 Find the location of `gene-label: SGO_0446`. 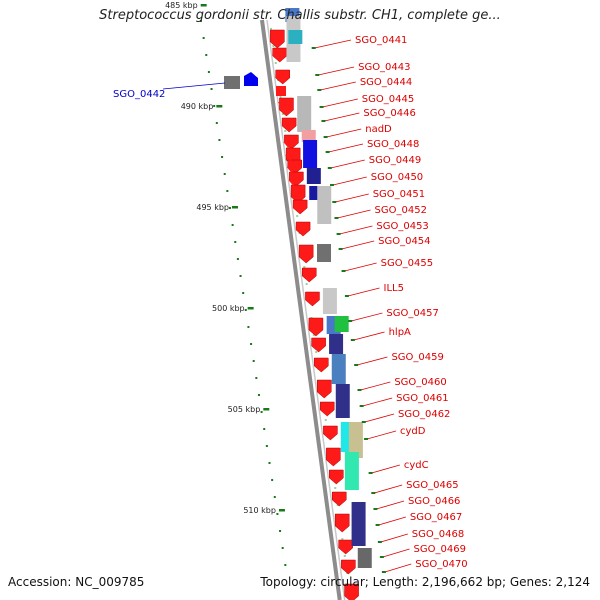

gene-label: SGO_0446 is located at coordinates (389, 113).